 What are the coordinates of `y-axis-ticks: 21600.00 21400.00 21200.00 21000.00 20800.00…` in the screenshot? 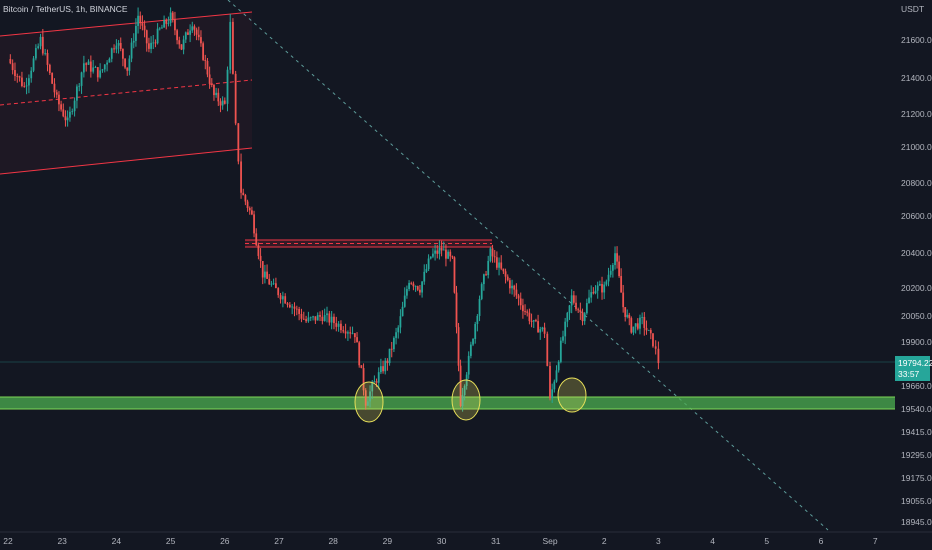 It's located at (916, 281).